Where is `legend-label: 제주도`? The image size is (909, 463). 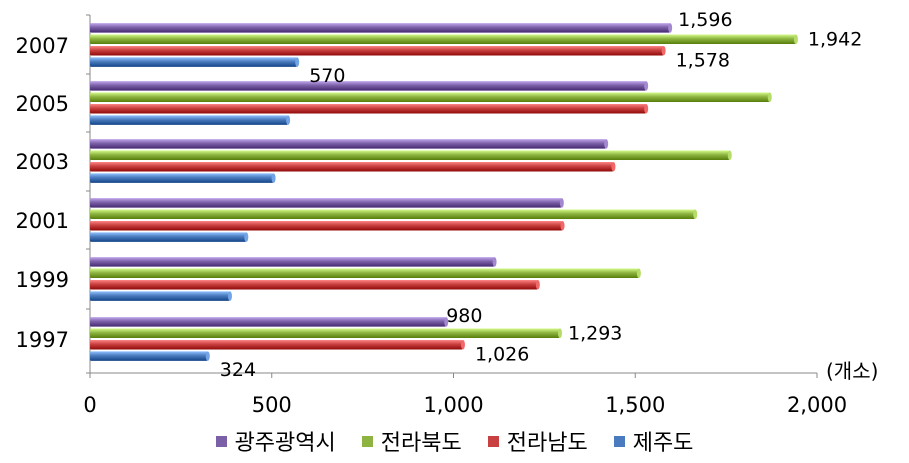 legend-label: 제주도 is located at coordinates (663, 443).